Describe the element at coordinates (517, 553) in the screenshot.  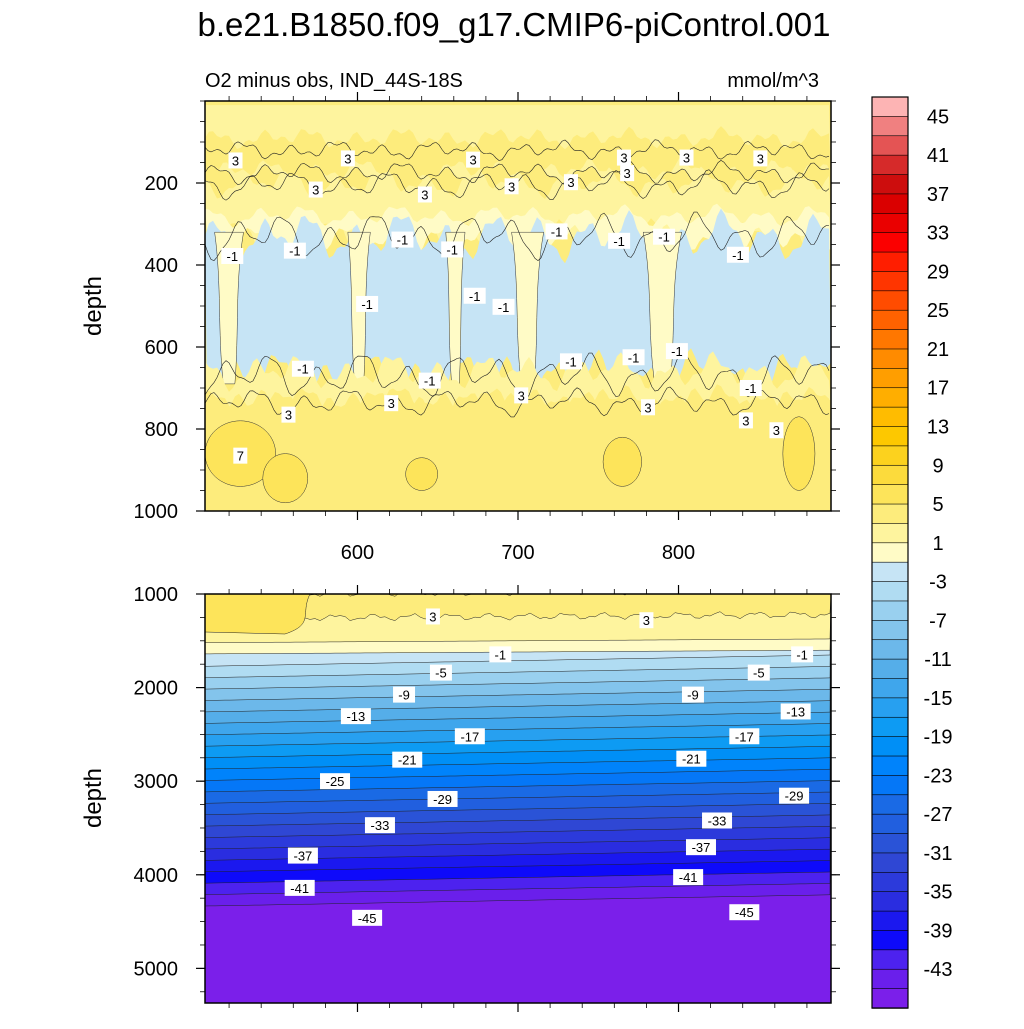
I see `x-tick-label: 700` at that location.